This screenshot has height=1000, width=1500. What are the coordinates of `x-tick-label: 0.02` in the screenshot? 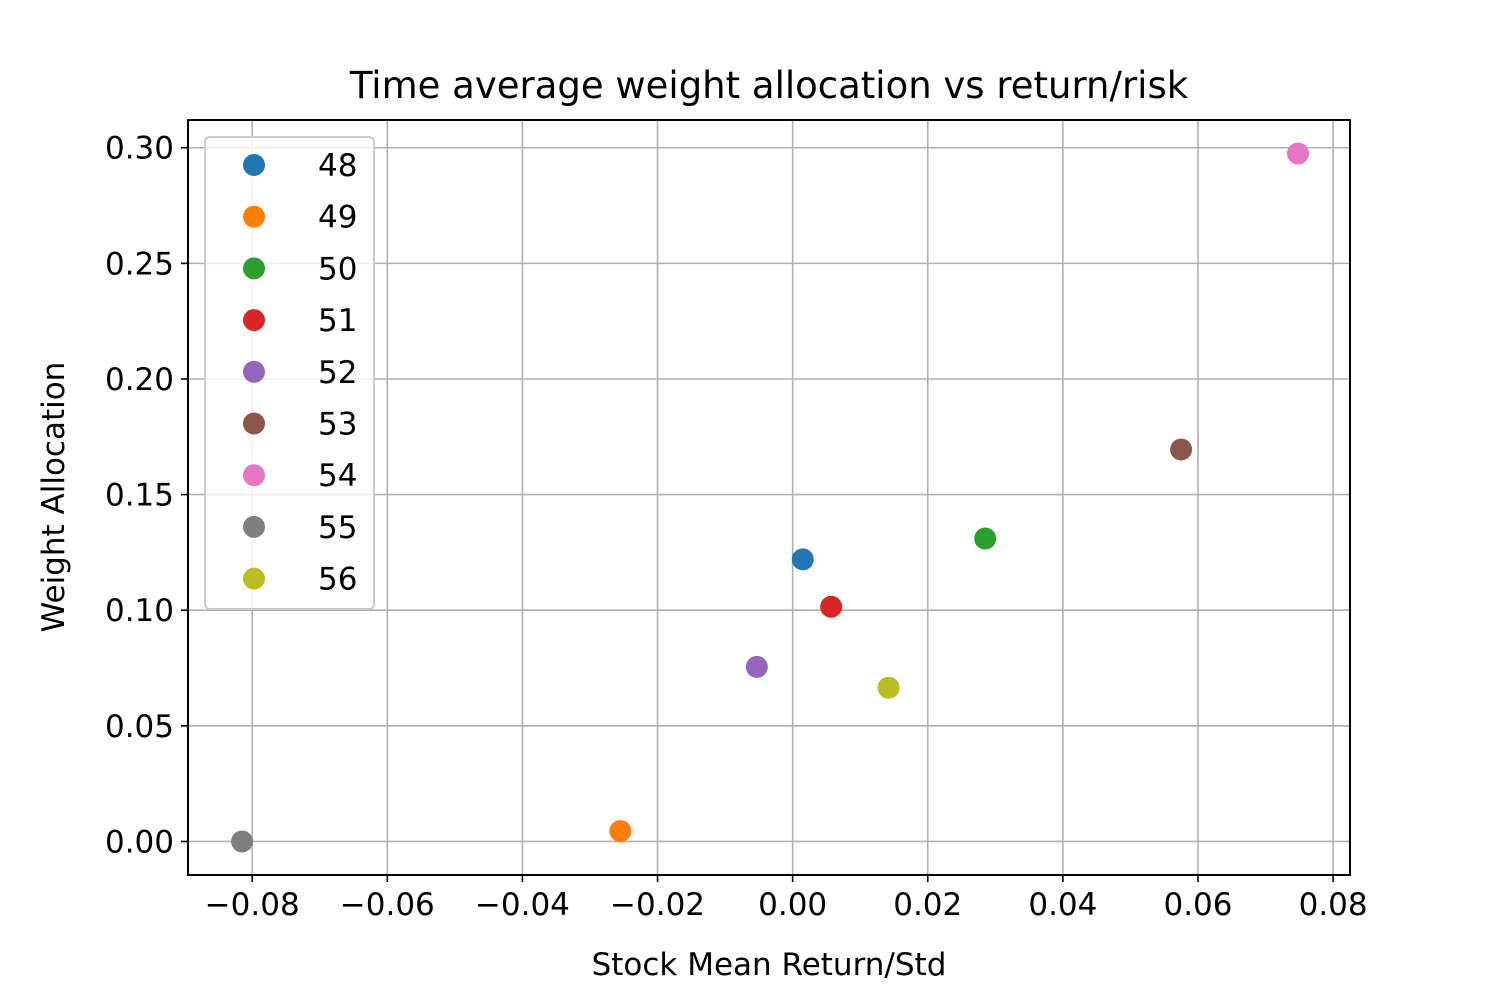 It's located at (927, 905).